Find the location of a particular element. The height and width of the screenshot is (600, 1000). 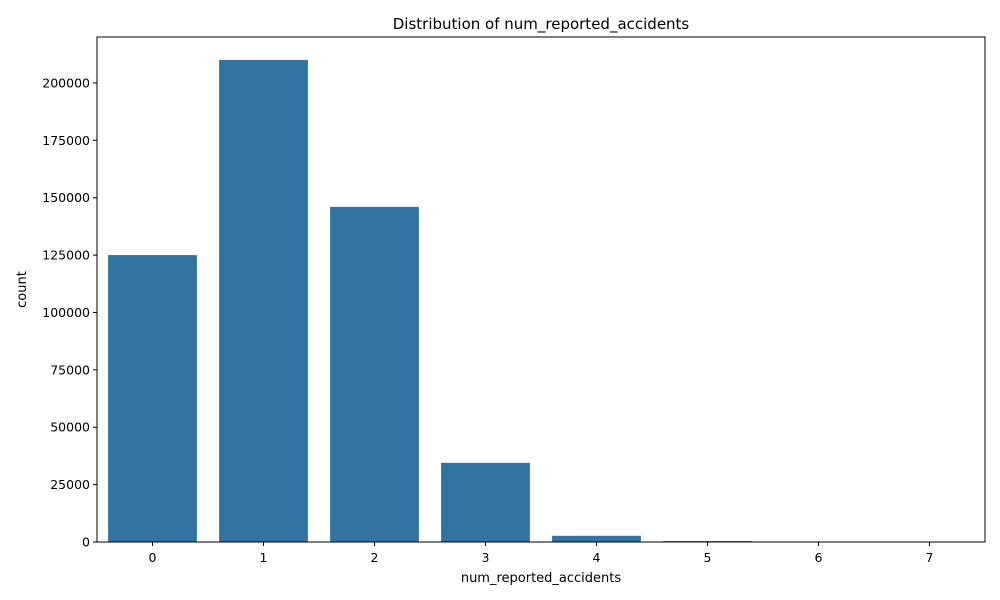

x-tick-label: 5 is located at coordinates (708, 557).